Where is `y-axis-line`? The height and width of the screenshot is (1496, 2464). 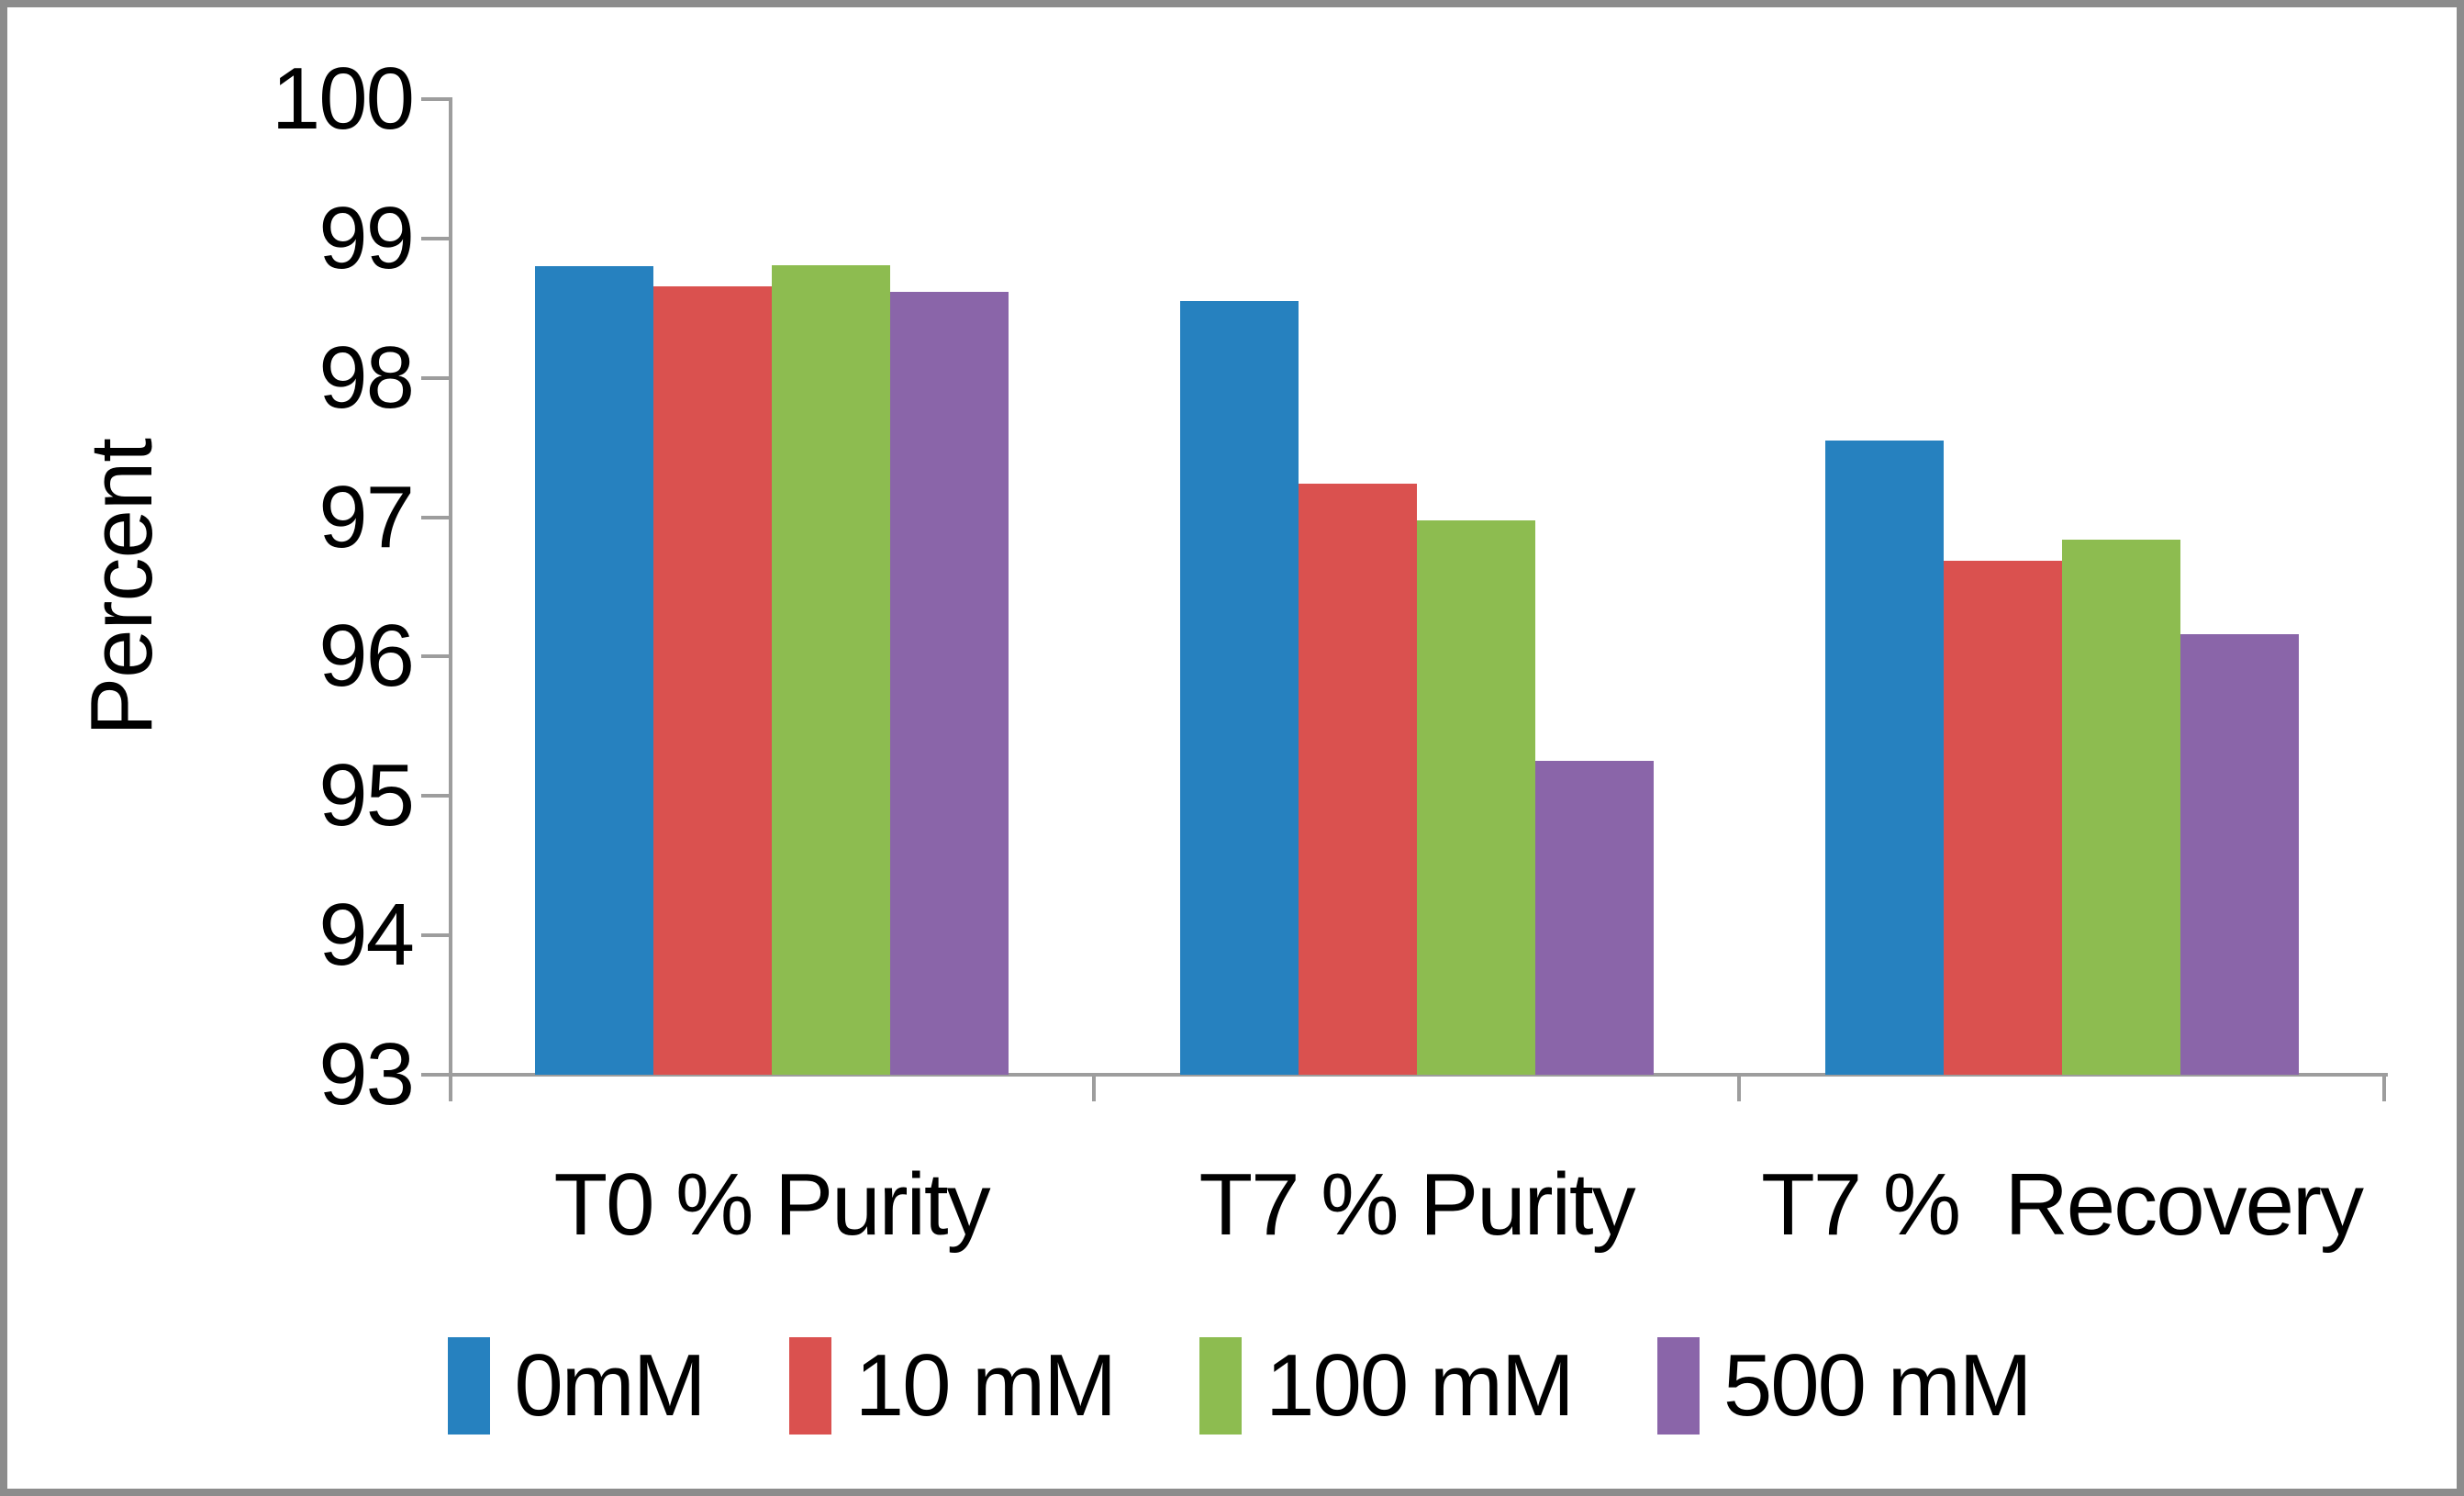
y-axis-line is located at coordinates (451, 599).